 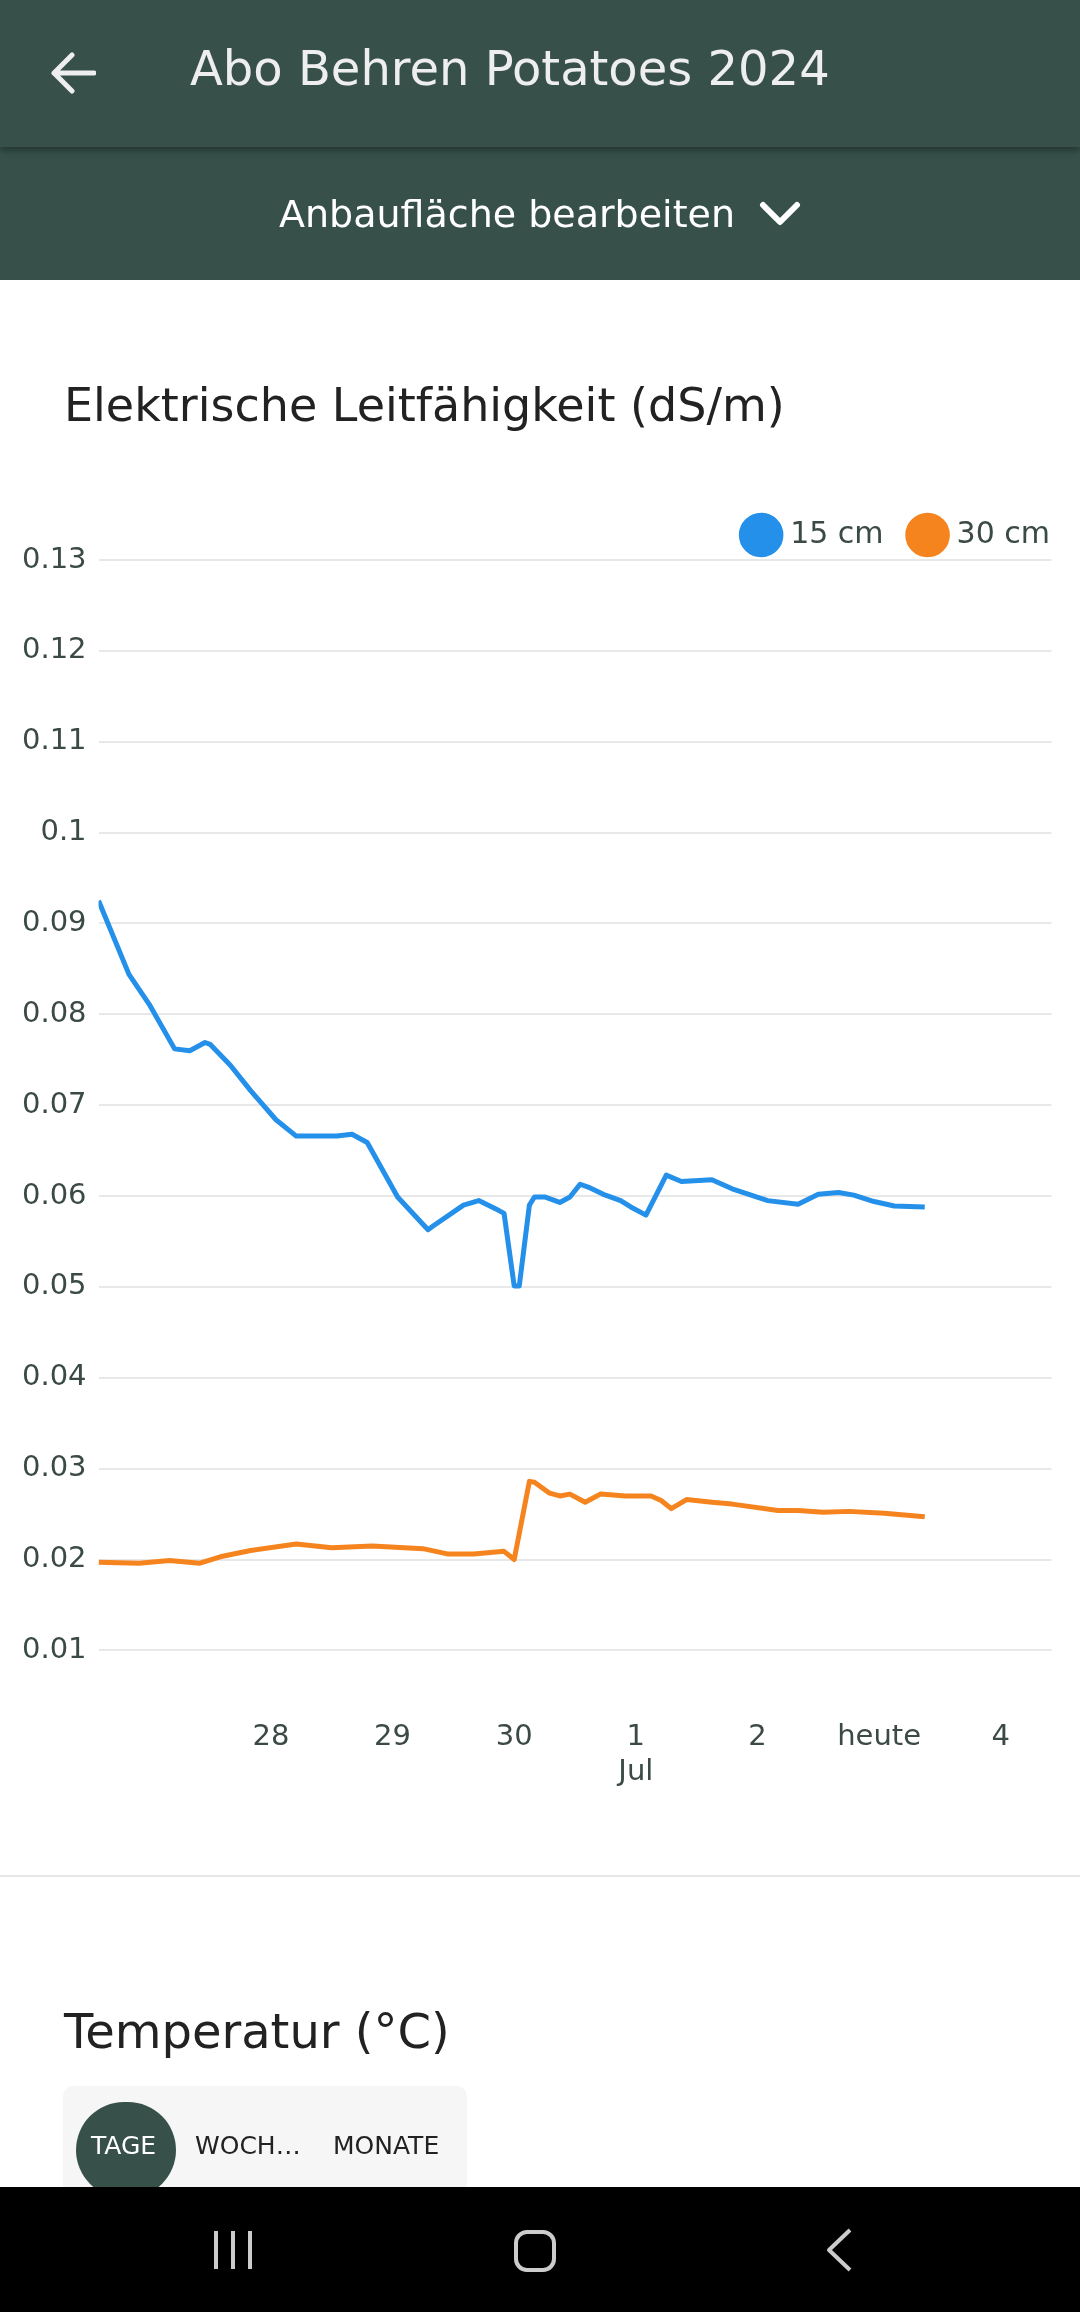 I want to click on legend-label: 15 cm, so click(x=837, y=532).